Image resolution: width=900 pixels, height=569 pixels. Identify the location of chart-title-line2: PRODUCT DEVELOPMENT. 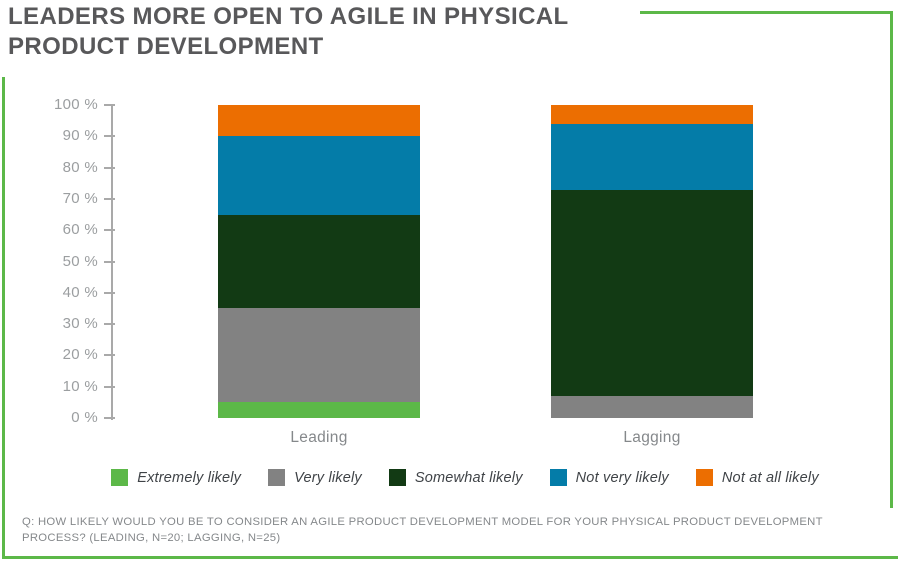
(166, 46).